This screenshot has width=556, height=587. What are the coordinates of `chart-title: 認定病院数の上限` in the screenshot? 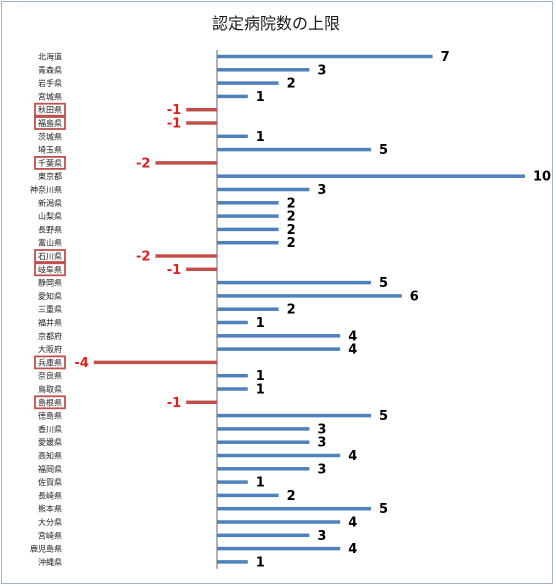 It's located at (275, 23).